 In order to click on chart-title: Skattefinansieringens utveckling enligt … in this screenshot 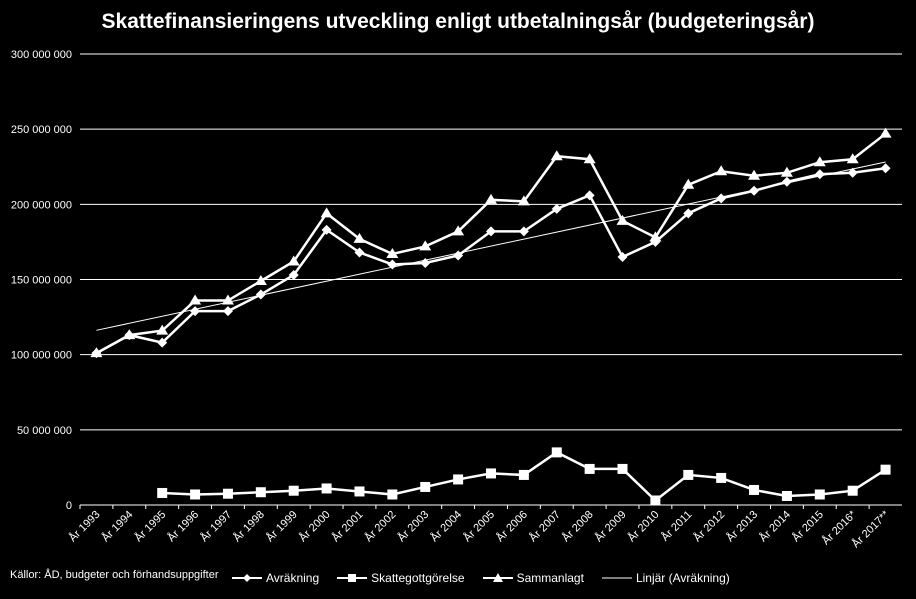, I will do `click(458, 21)`.